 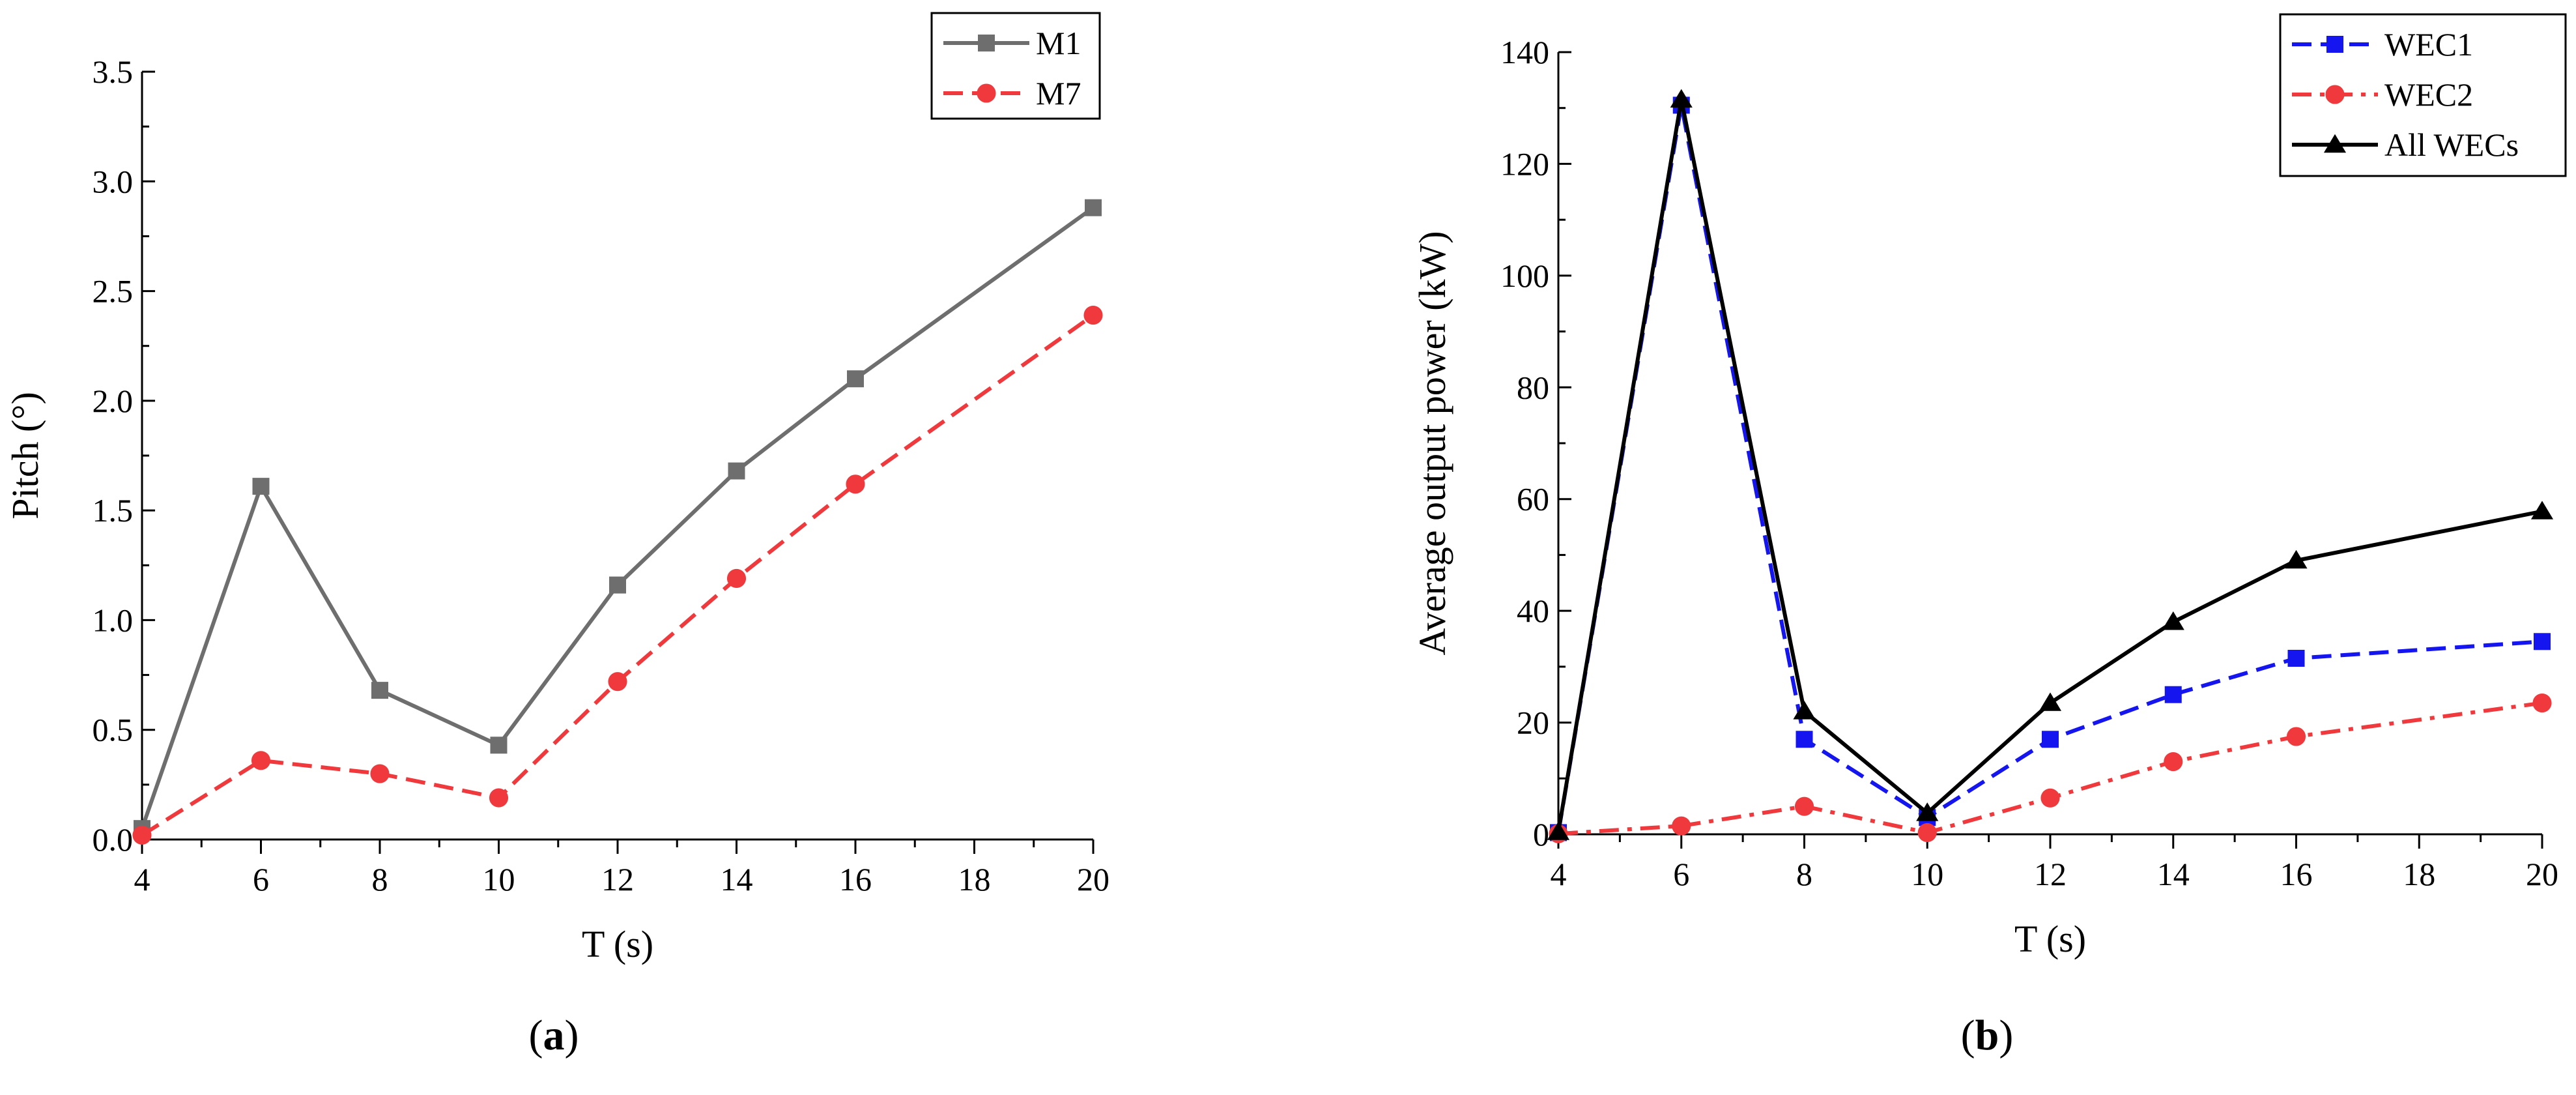 I want to click on x-tick-label: 12, so click(x=2050, y=874).